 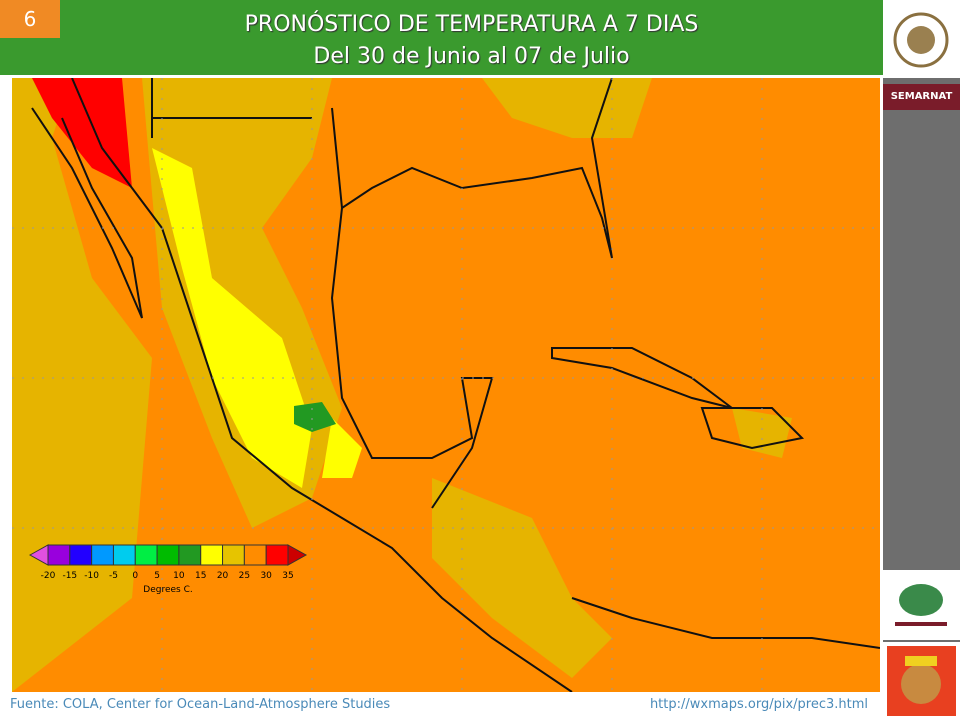 I want to click on region-hot, so click(x=82, y=133).